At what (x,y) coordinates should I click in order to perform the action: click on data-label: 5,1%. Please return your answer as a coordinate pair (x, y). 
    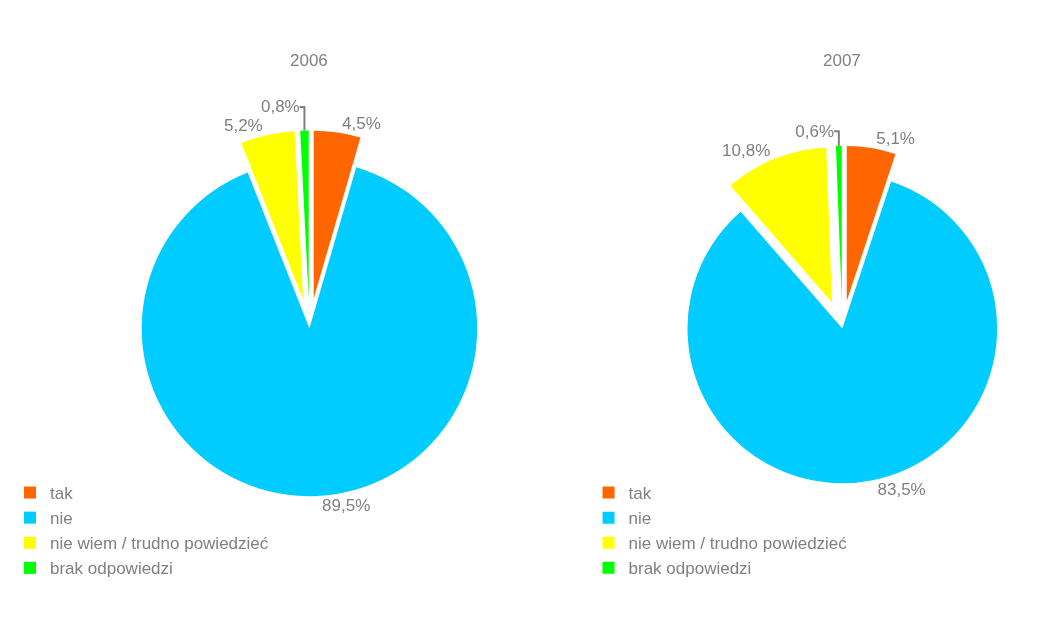
    Looking at the image, I should click on (895, 139).